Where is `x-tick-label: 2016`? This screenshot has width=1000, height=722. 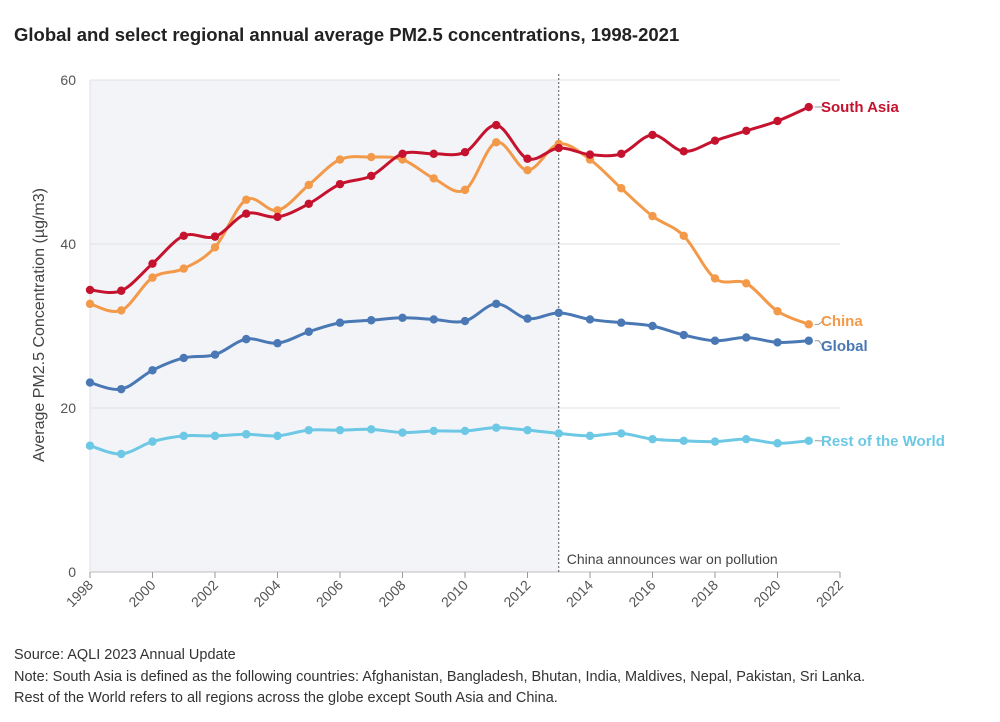
x-tick-label: 2016 is located at coordinates (641, 593).